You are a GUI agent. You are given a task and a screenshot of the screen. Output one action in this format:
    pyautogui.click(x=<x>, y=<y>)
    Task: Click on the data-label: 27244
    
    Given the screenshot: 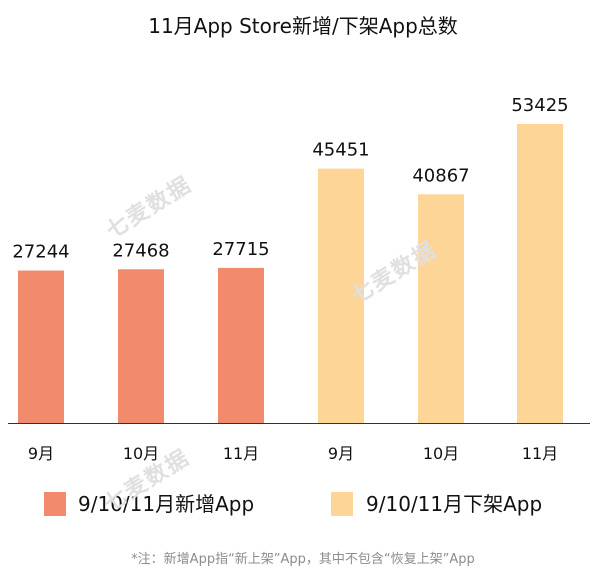 What is the action you would take?
    pyautogui.click(x=40, y=252)
    